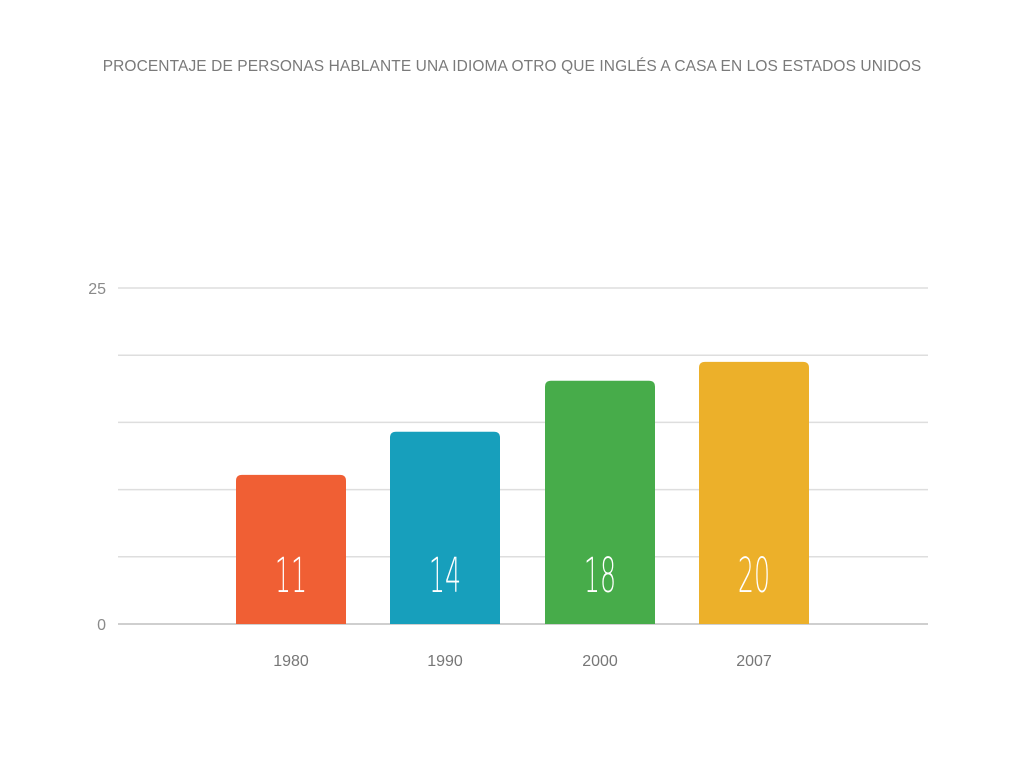  I want to click on y-tick-label: 0, so click(101, 625).